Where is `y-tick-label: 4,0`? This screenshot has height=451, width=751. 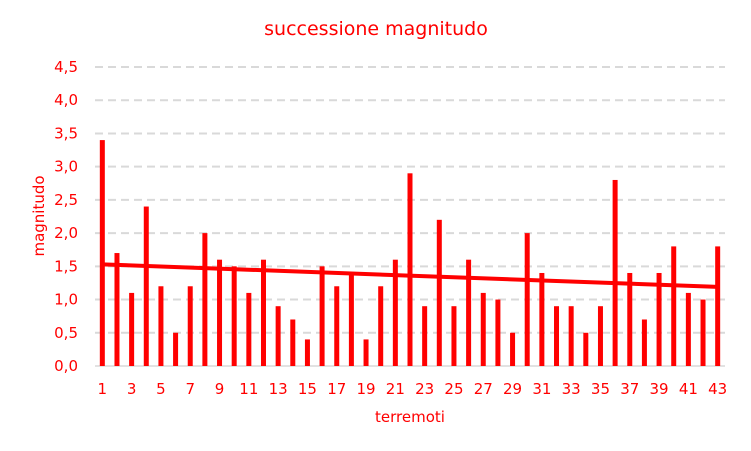 y-tick-label: 4,0 is located at coordinates (66, 100).